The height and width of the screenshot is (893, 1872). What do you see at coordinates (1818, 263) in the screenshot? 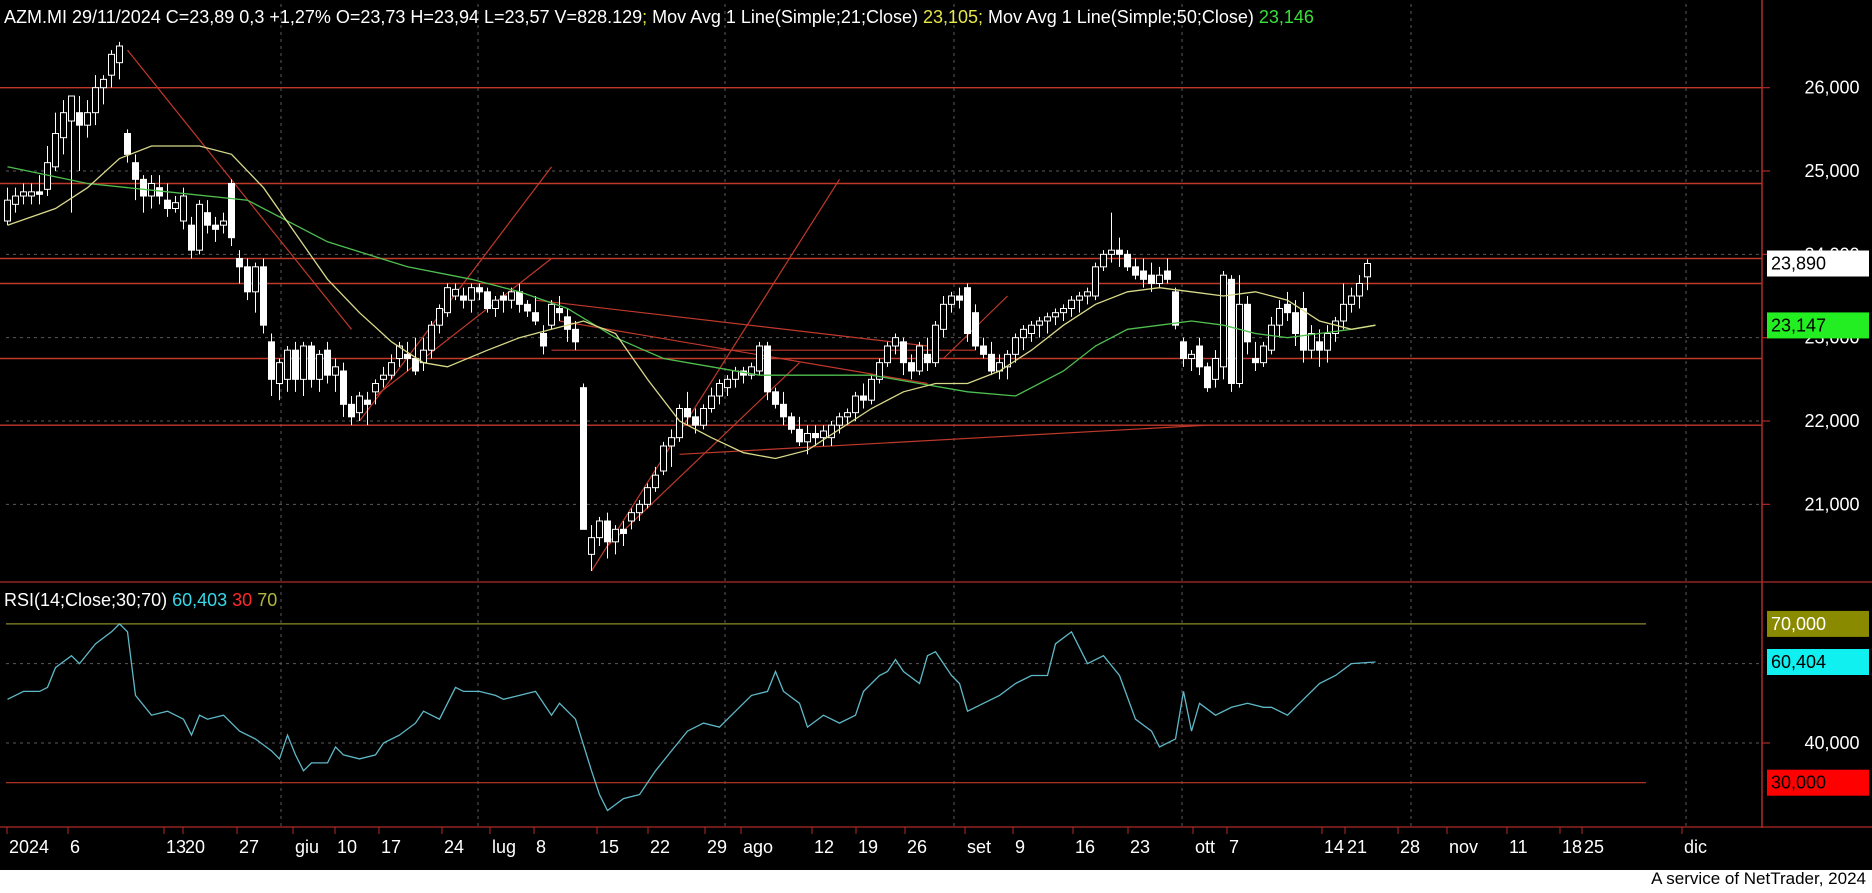
I see `close-price-tag: 23,890` at bounding box center [1818, 263].